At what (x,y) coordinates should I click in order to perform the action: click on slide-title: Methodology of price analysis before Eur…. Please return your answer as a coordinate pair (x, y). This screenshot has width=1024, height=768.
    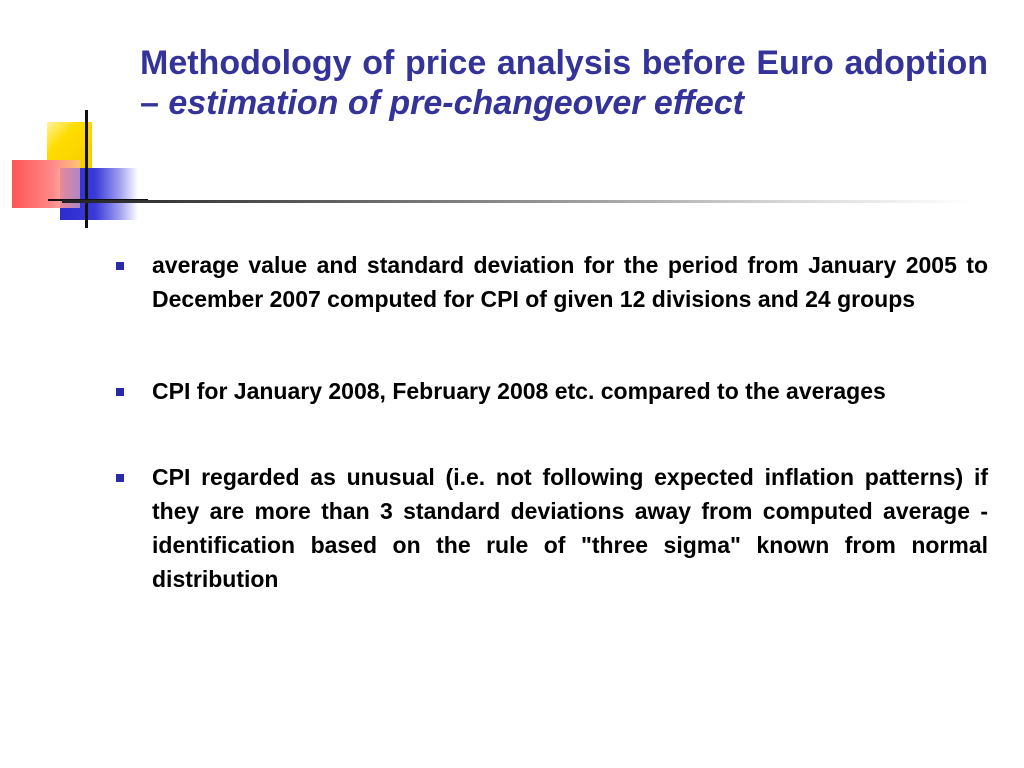
    Looking at the image, I should click on (564, 84).